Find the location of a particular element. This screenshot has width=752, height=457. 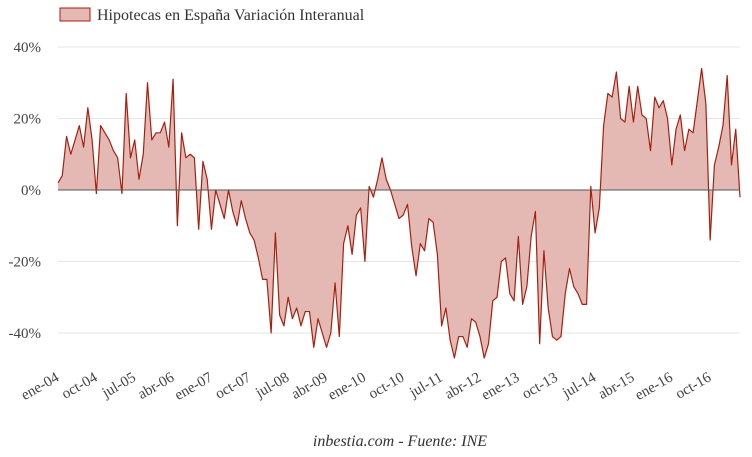

legend: Hipotecas en España Variación Interanual is located at coordinates (212, 15).